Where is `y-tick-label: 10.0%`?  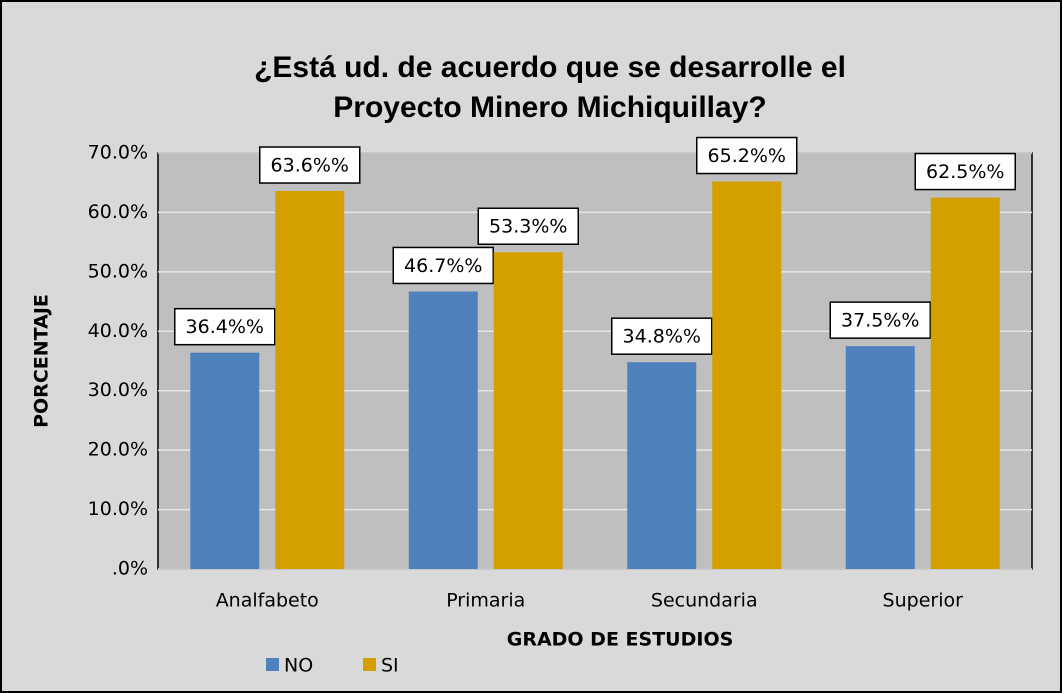 y-tick-label: 10.0% is located at coordinates (118, 509).